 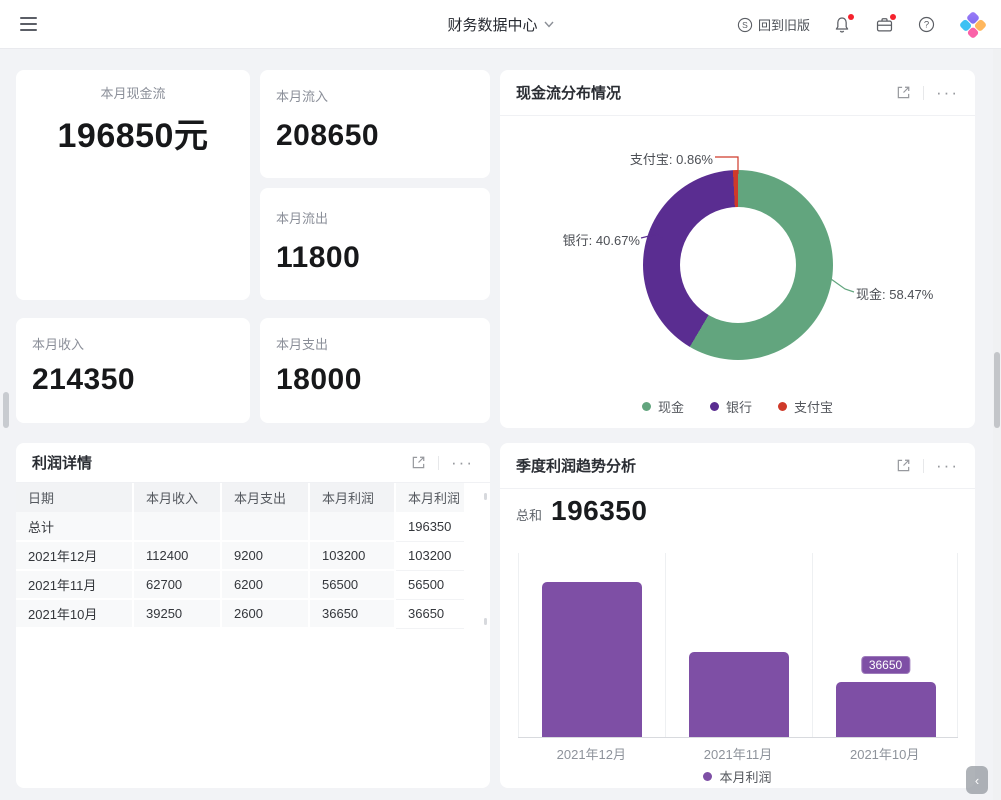 What do you see at coordinates (843, 24) in the screenshot?
I see `notifications-button` at bounding box center [843, 24].